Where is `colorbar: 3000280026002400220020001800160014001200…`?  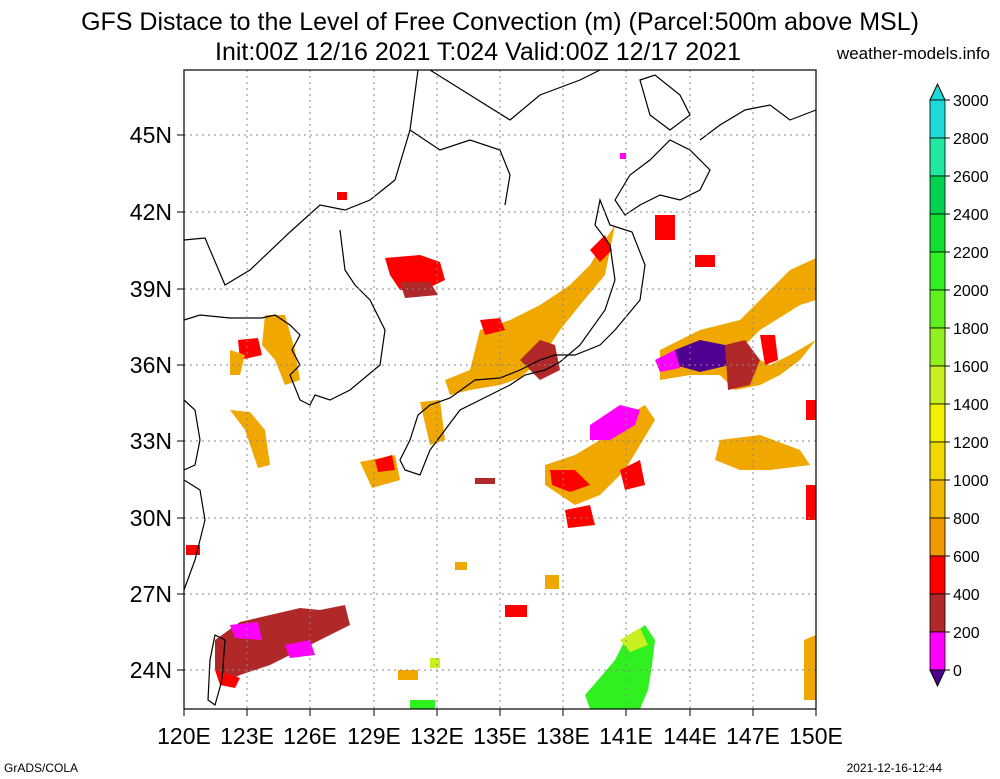
colorbar: 3000280026002400220020001800160014001200… is located at coordinates (959, 385).